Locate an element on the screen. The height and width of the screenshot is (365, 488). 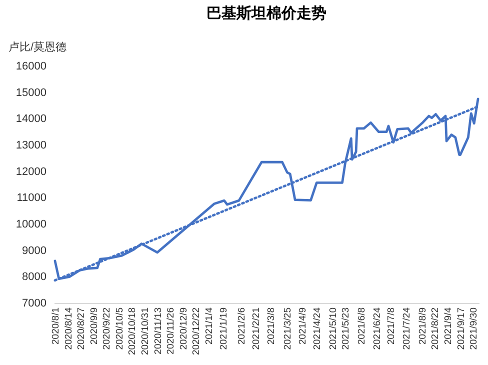
x-tick-label: 2021/3/25 is located at coordinates (288, 329).